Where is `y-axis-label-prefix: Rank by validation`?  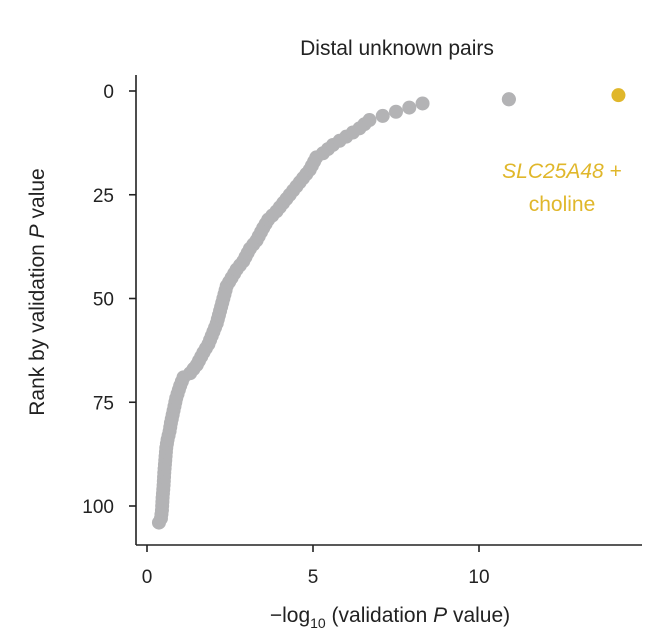
y-axis-label-prefix: Rank by validation is located at coordinates (37, 326).